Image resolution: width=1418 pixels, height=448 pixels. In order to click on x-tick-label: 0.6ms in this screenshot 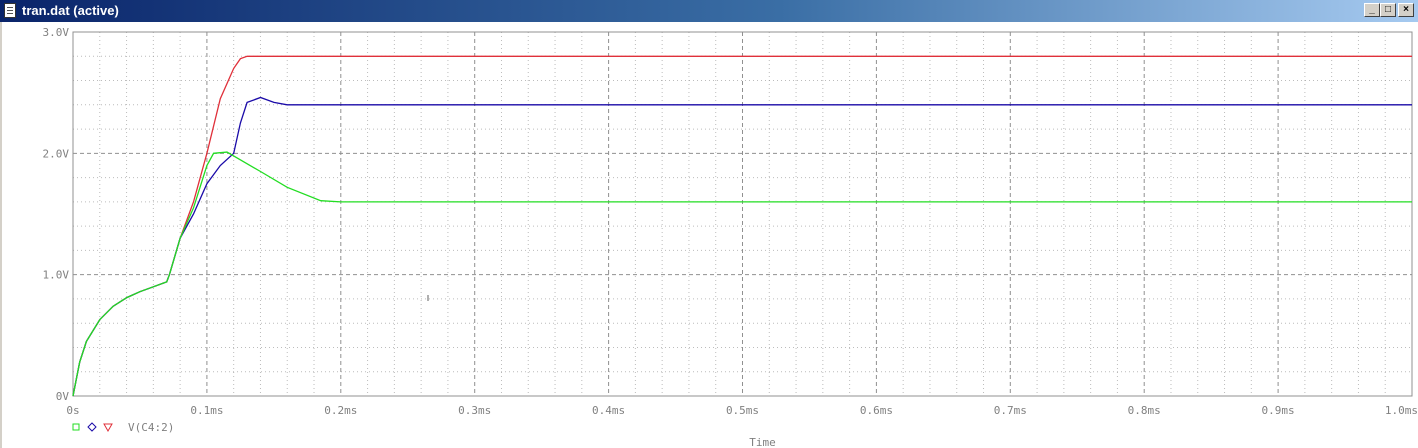, I will do `click(876, 410)`.